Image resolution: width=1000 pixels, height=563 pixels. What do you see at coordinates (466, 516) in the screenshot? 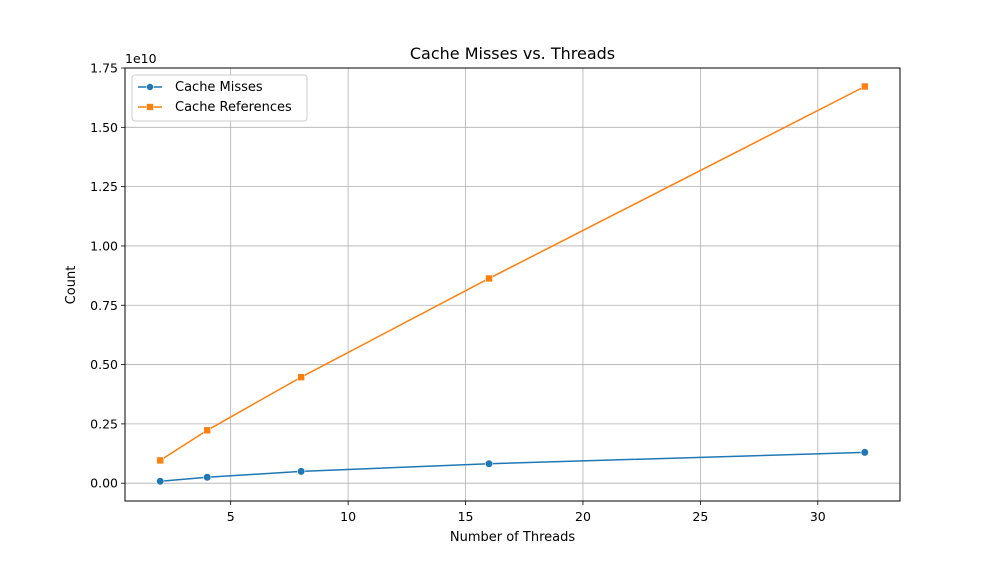
I see `x-tick-label: 15` at bounding box center [466, 516].